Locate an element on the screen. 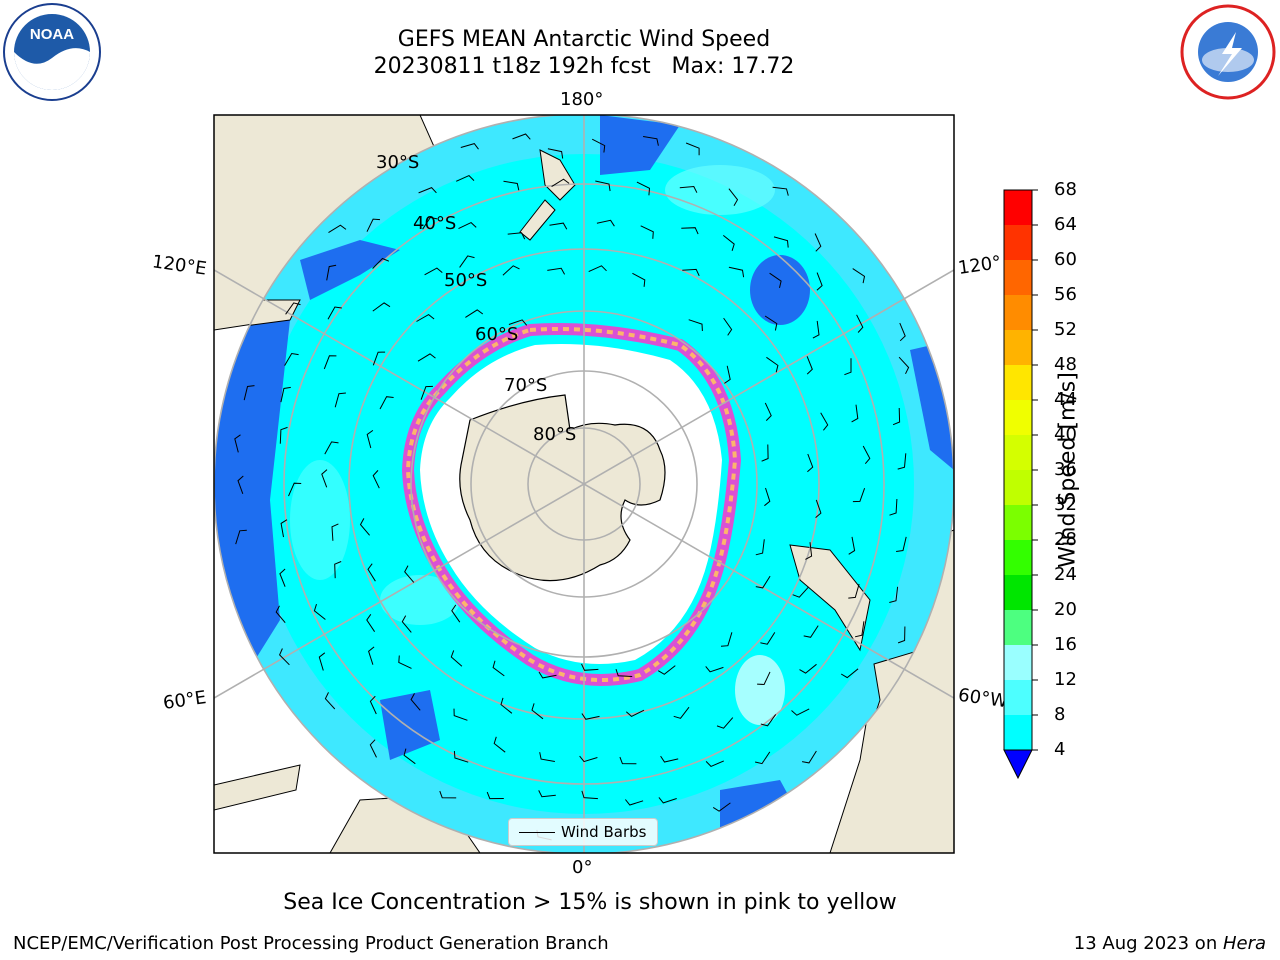 Image resolution: width=1280 pixels, height=960 pixels. nws-logo is located at coordinates (1228, 52).